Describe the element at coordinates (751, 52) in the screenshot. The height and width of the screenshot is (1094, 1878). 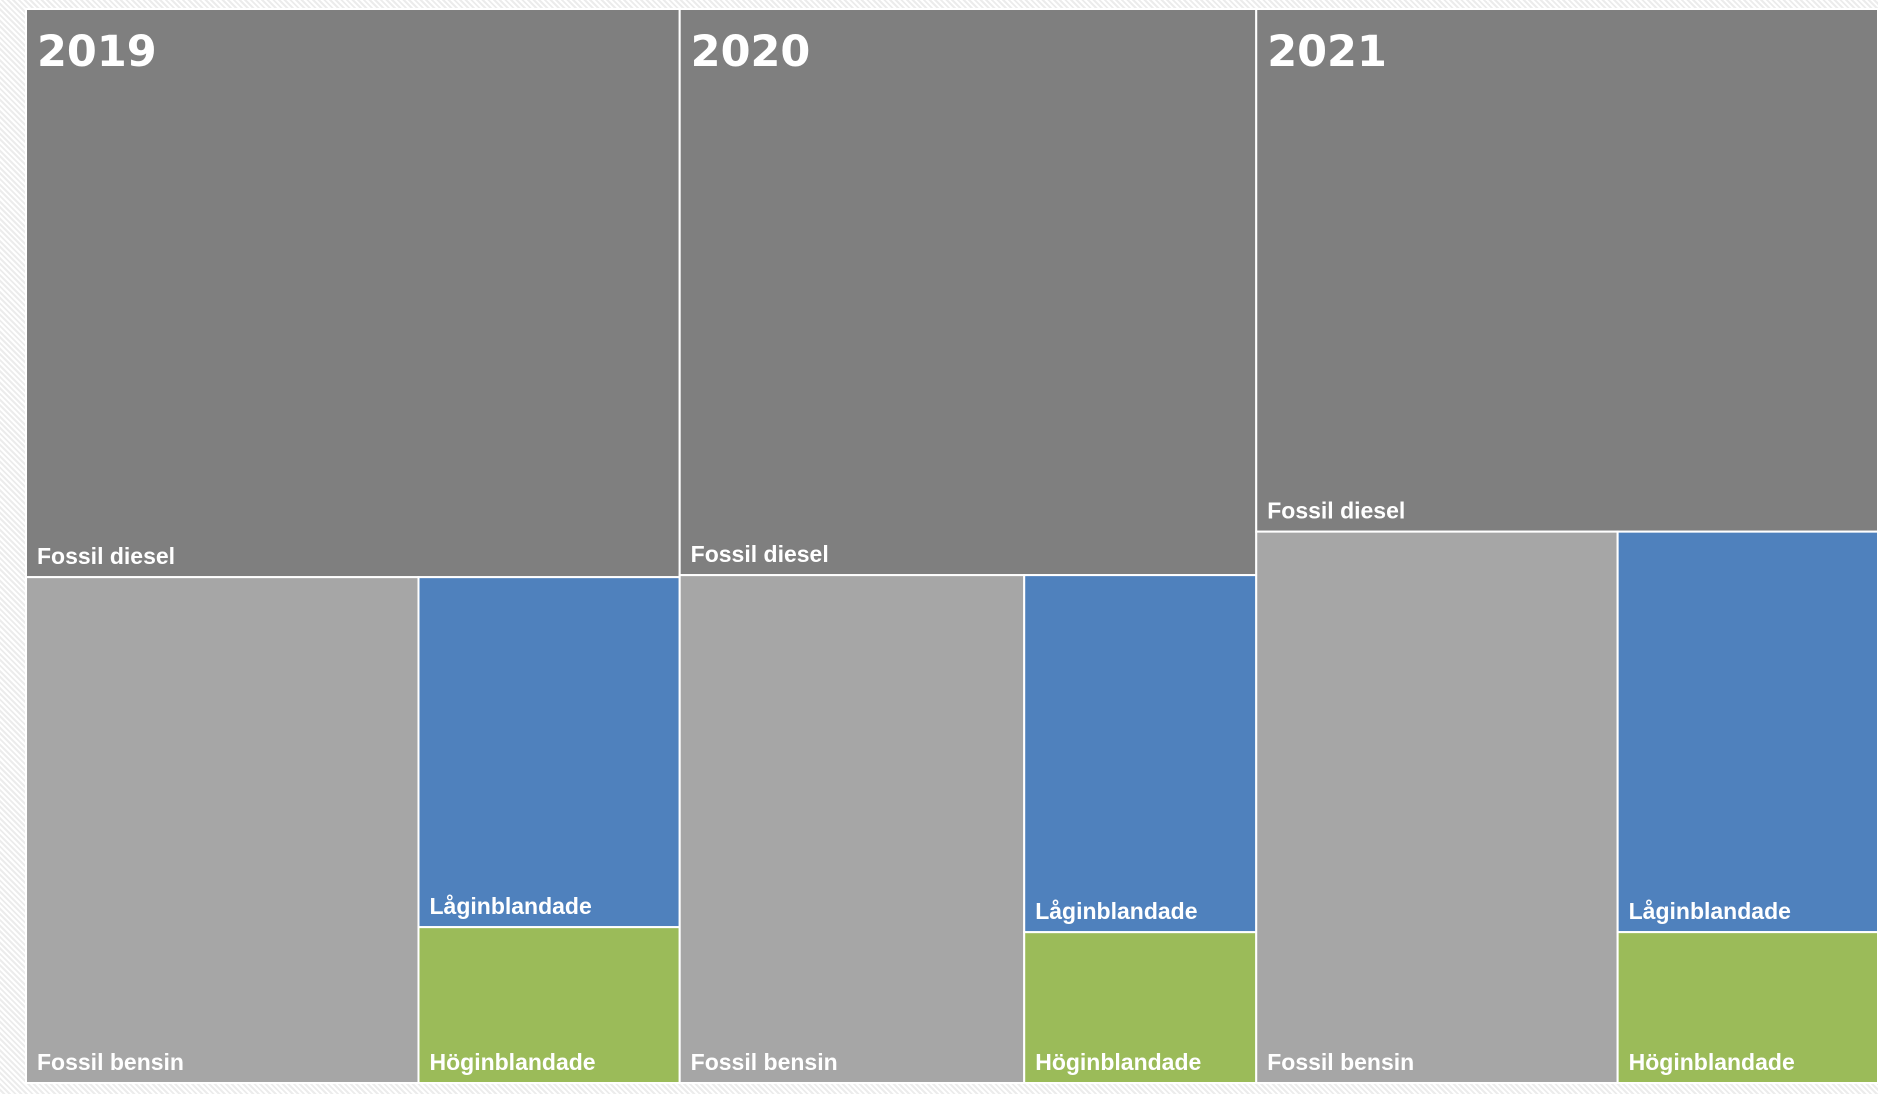
I see `group-label-2020: 2020` at that location.